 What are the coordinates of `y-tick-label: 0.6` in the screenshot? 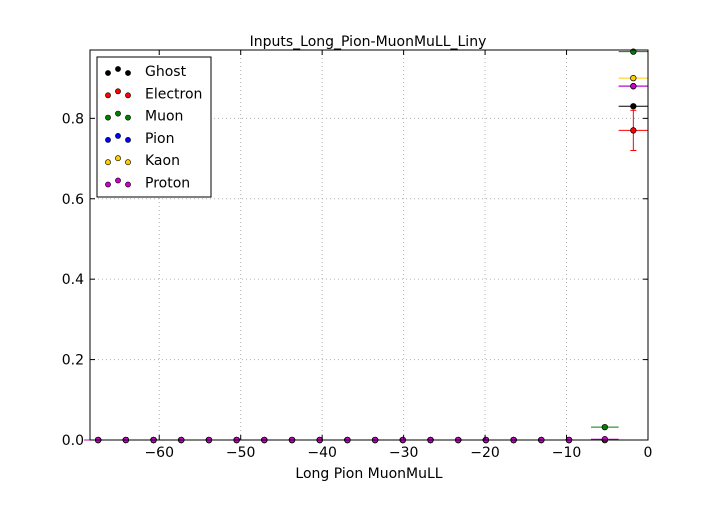 It's located at (73, 200).